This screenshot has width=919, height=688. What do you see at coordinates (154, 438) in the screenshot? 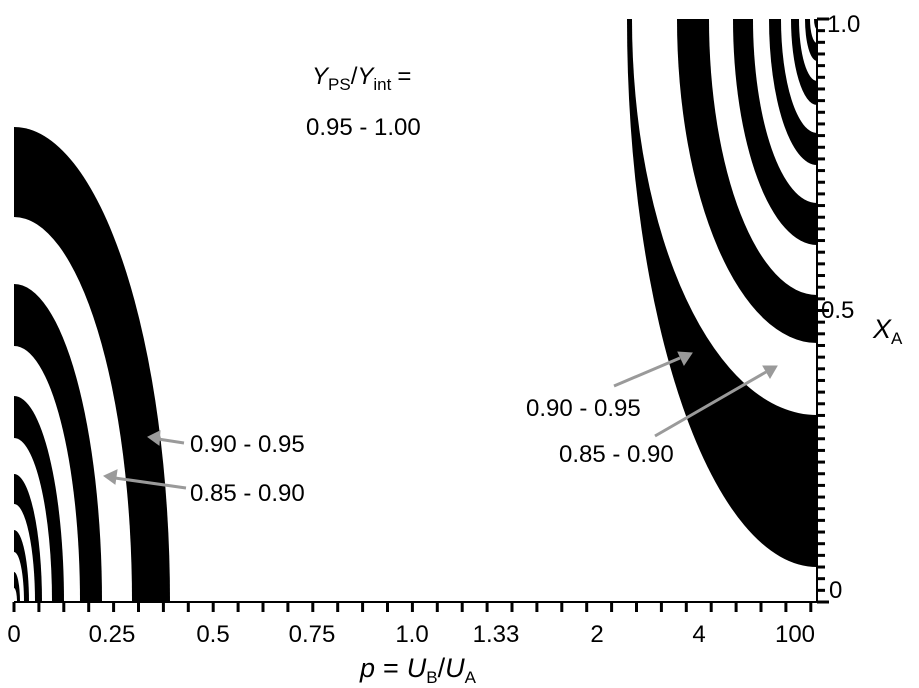
I see `arrowhead-left-upper` at bounding box center [154, 438].